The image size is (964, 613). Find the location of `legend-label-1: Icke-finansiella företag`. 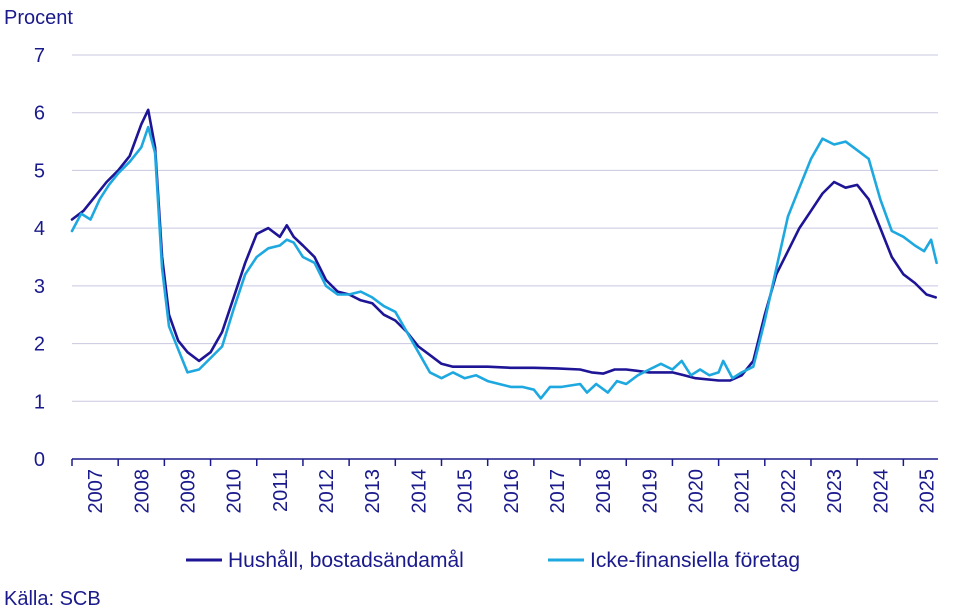

legend-label-1: Icke-finansiella företag is located at coordinates (695, 560).